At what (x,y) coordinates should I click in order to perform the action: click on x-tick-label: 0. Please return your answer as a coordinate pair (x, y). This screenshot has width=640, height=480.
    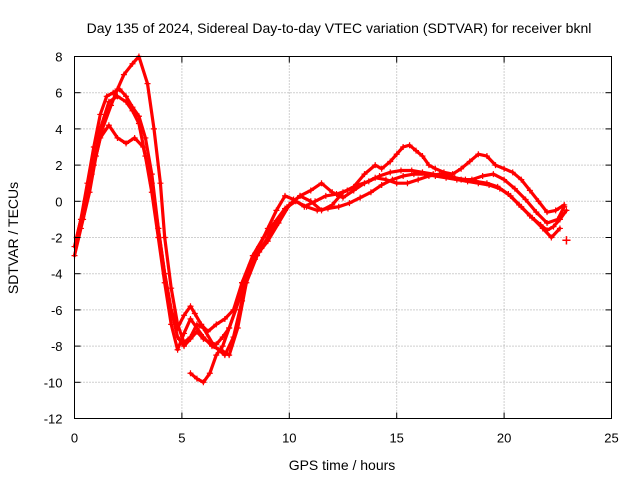
    Looking at the image, I should click on (74, 438).